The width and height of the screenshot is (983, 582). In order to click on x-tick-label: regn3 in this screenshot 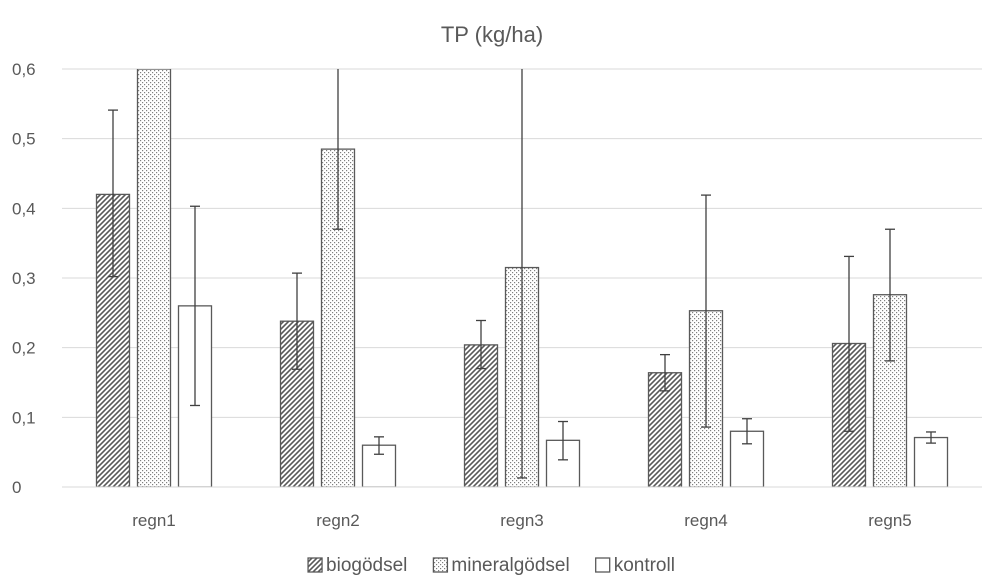, I will do `click(521, 520)`.